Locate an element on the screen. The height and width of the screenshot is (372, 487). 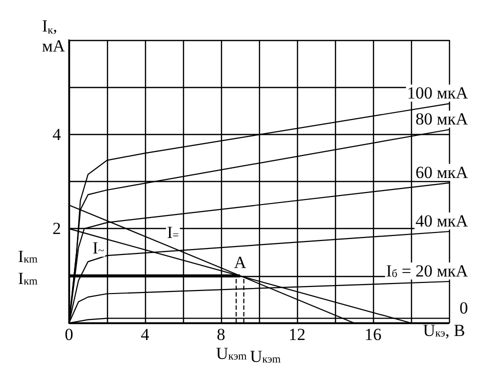
x-axis-title: Uкэ, В is located at coordinates (444, 330).